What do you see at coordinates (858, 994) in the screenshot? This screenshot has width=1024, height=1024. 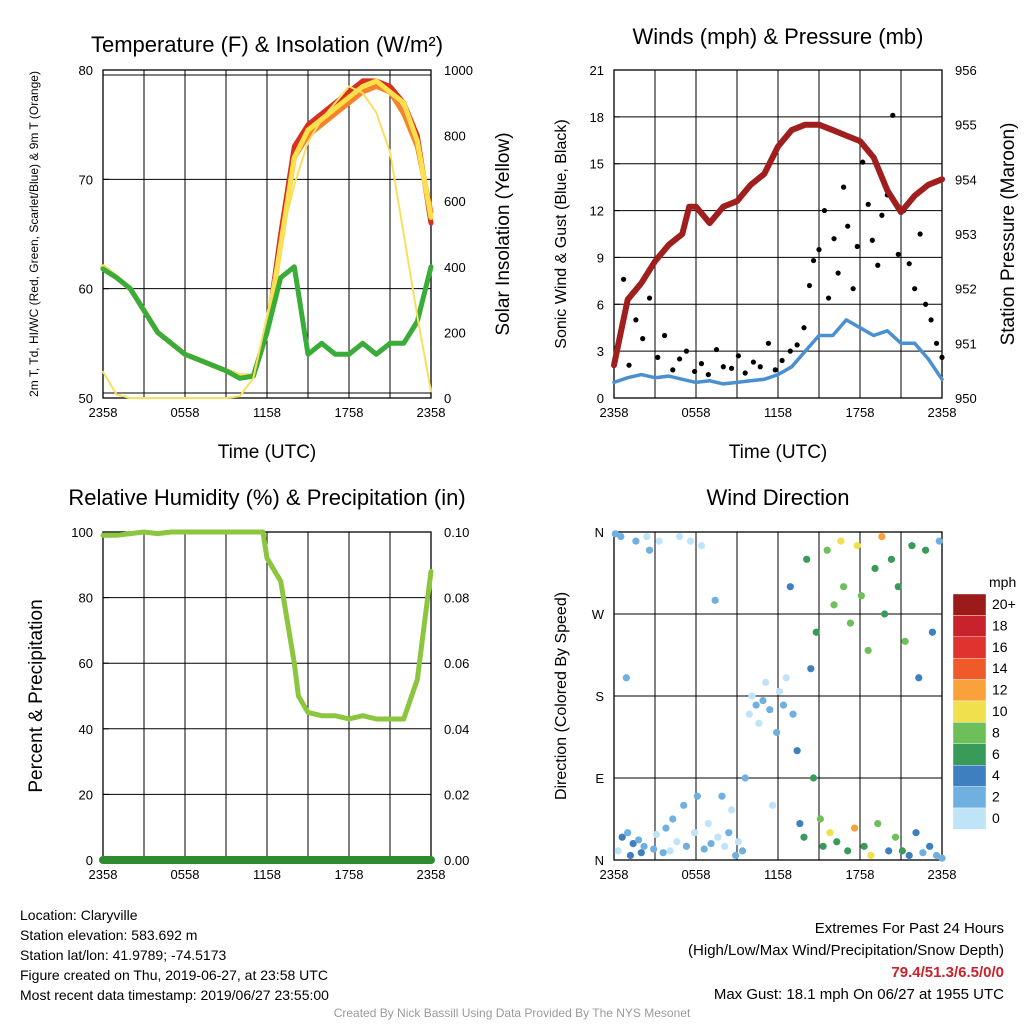 I see `max-gust-text: Max Gust: 18.1 mph On 06/27 at 1955 UTC` at bounding box center [858, 994].